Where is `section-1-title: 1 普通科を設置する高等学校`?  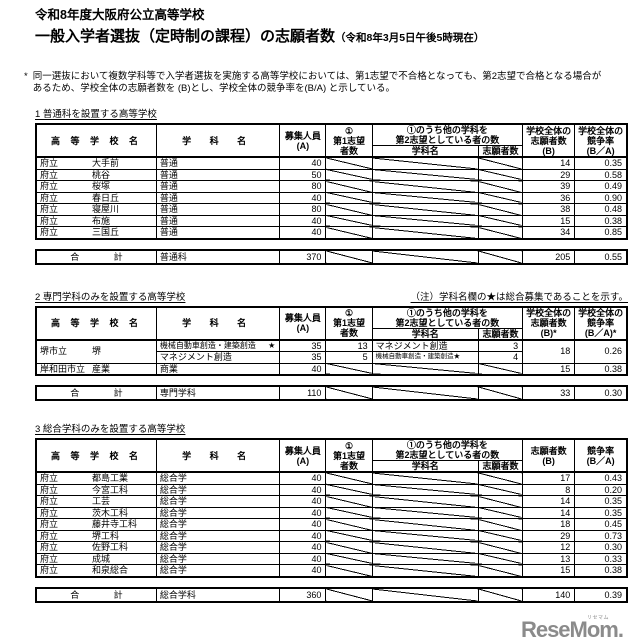 section-1-title: 1 普通科を設置する高等学校 is located at coordinates (96, 114).